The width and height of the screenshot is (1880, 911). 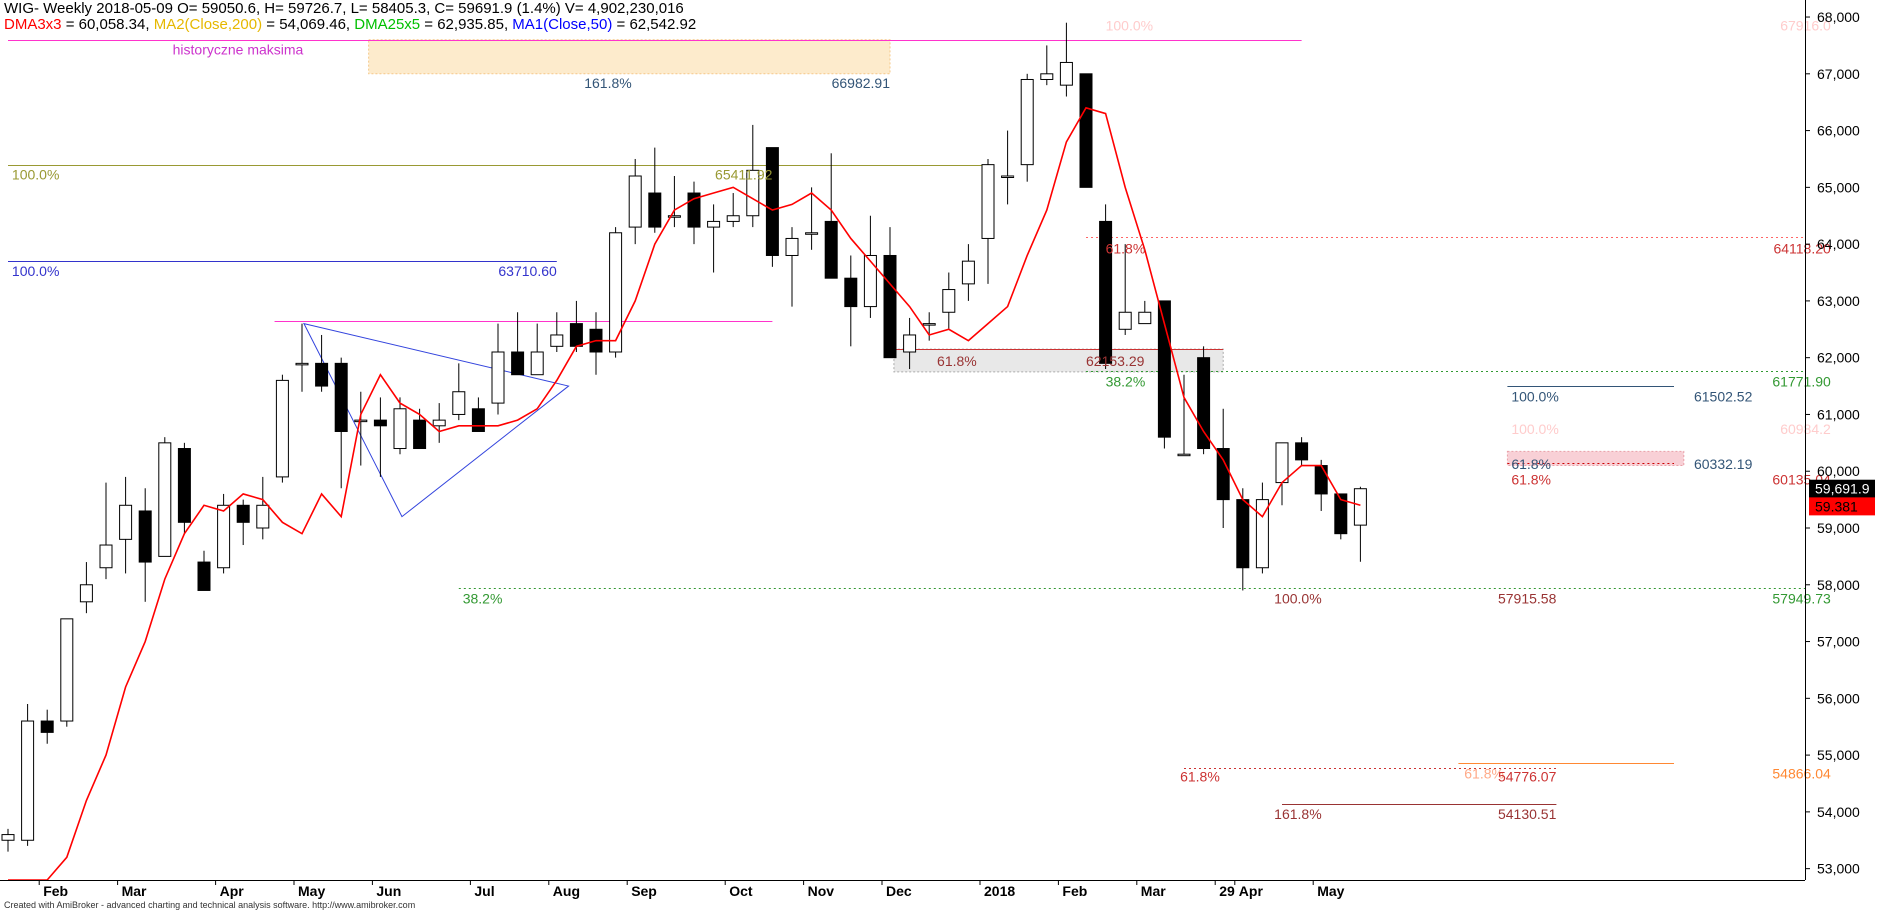 What do you see at coordinates (1227, 891) in the screenshot?
I see `x-tick-label-14: 29` at bounding box center [1227, 891].